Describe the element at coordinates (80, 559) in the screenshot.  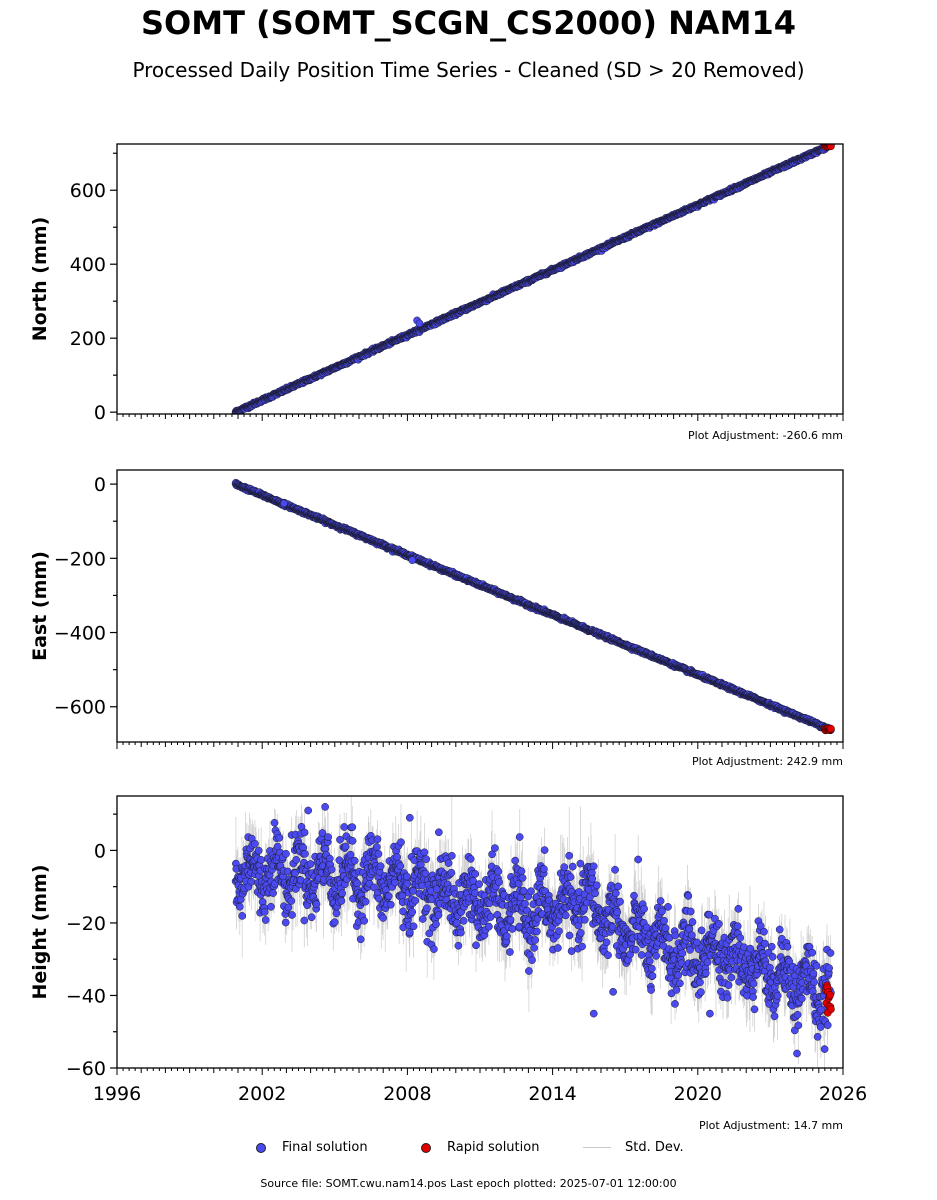
I see `east-ytick-label: −200` at that location.